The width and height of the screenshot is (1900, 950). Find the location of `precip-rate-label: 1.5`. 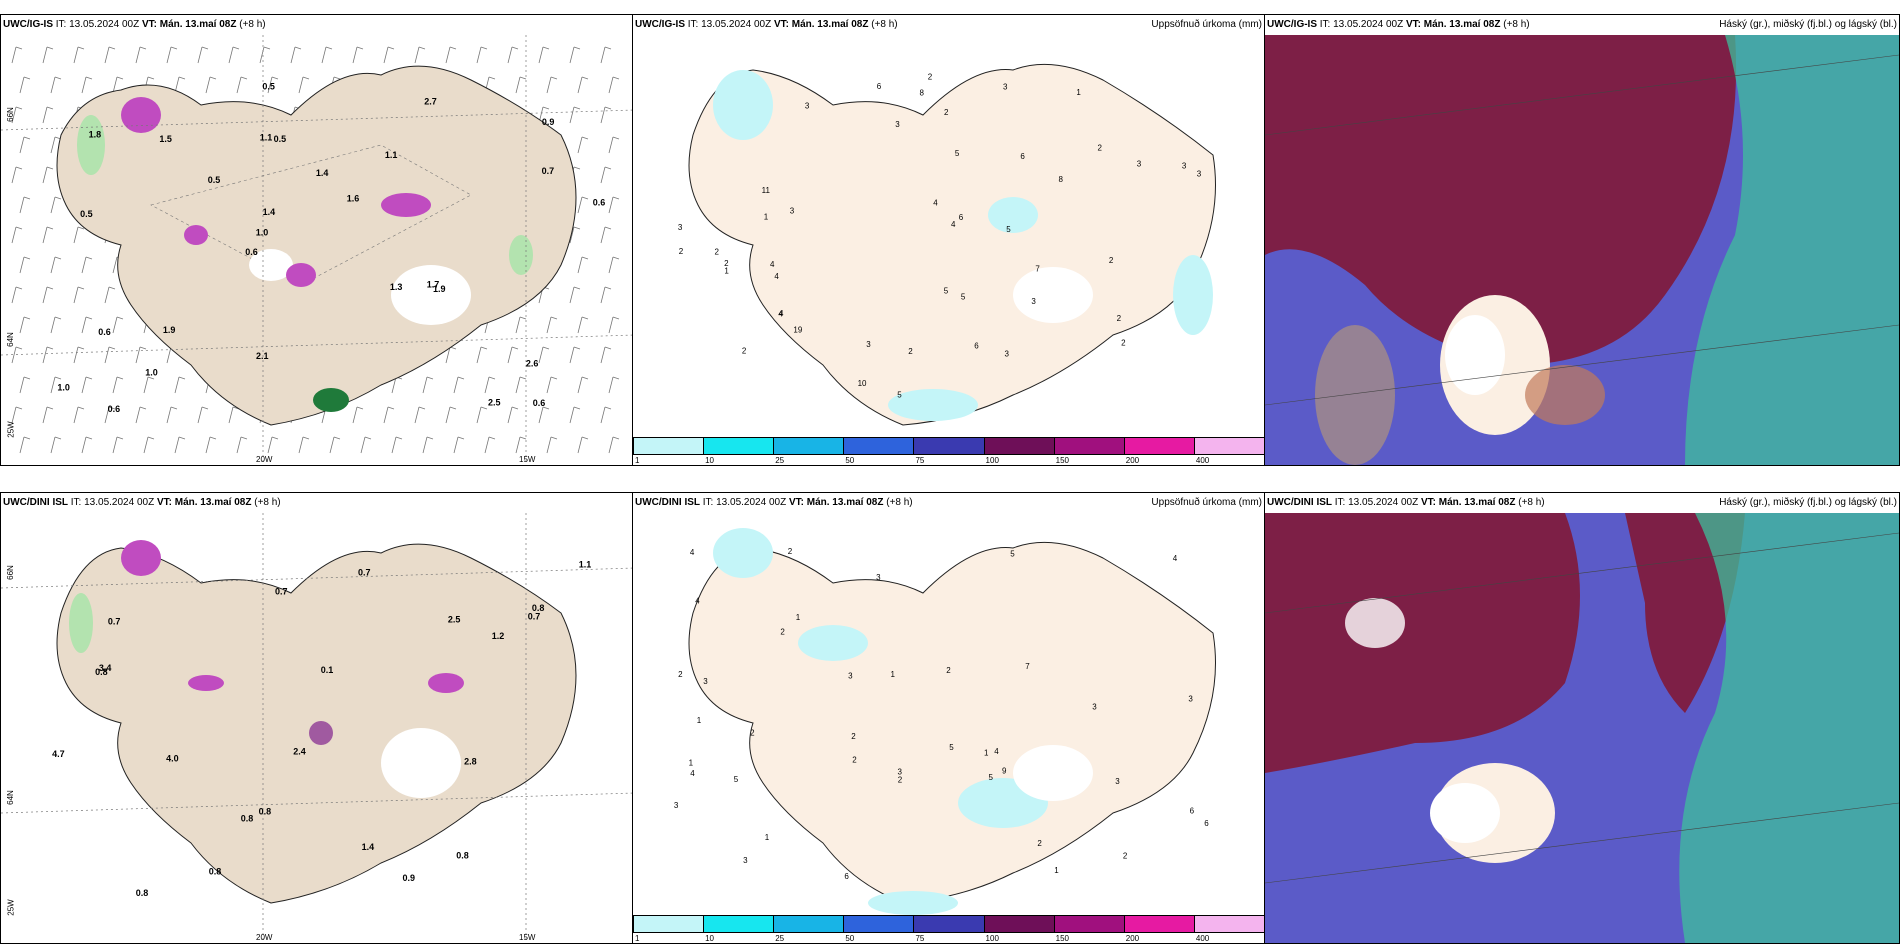

precip-rate-label: 1.5 is located at coordinates (165, 139).